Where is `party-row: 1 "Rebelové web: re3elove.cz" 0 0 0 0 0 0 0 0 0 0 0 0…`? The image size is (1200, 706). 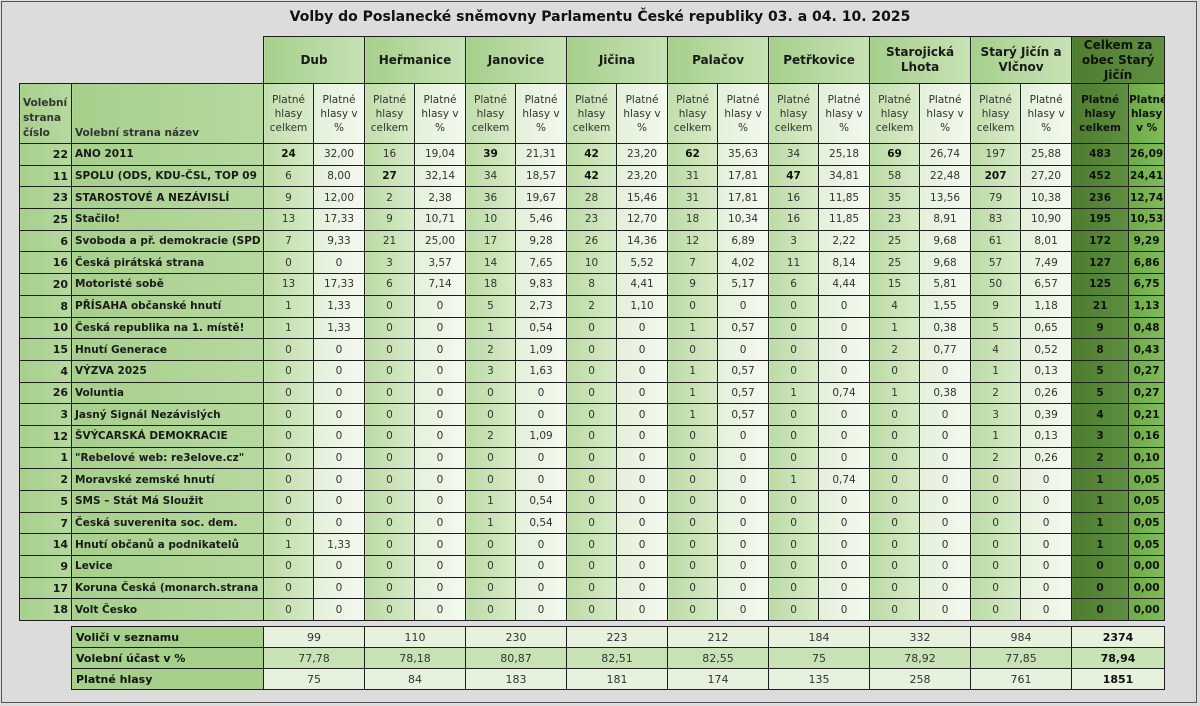 party-row: 1 "Rebelové web: re3elove.cz" 0 0 0 0 0 0 0 0 0 0 0 0… is located at coordinates (592, 458).